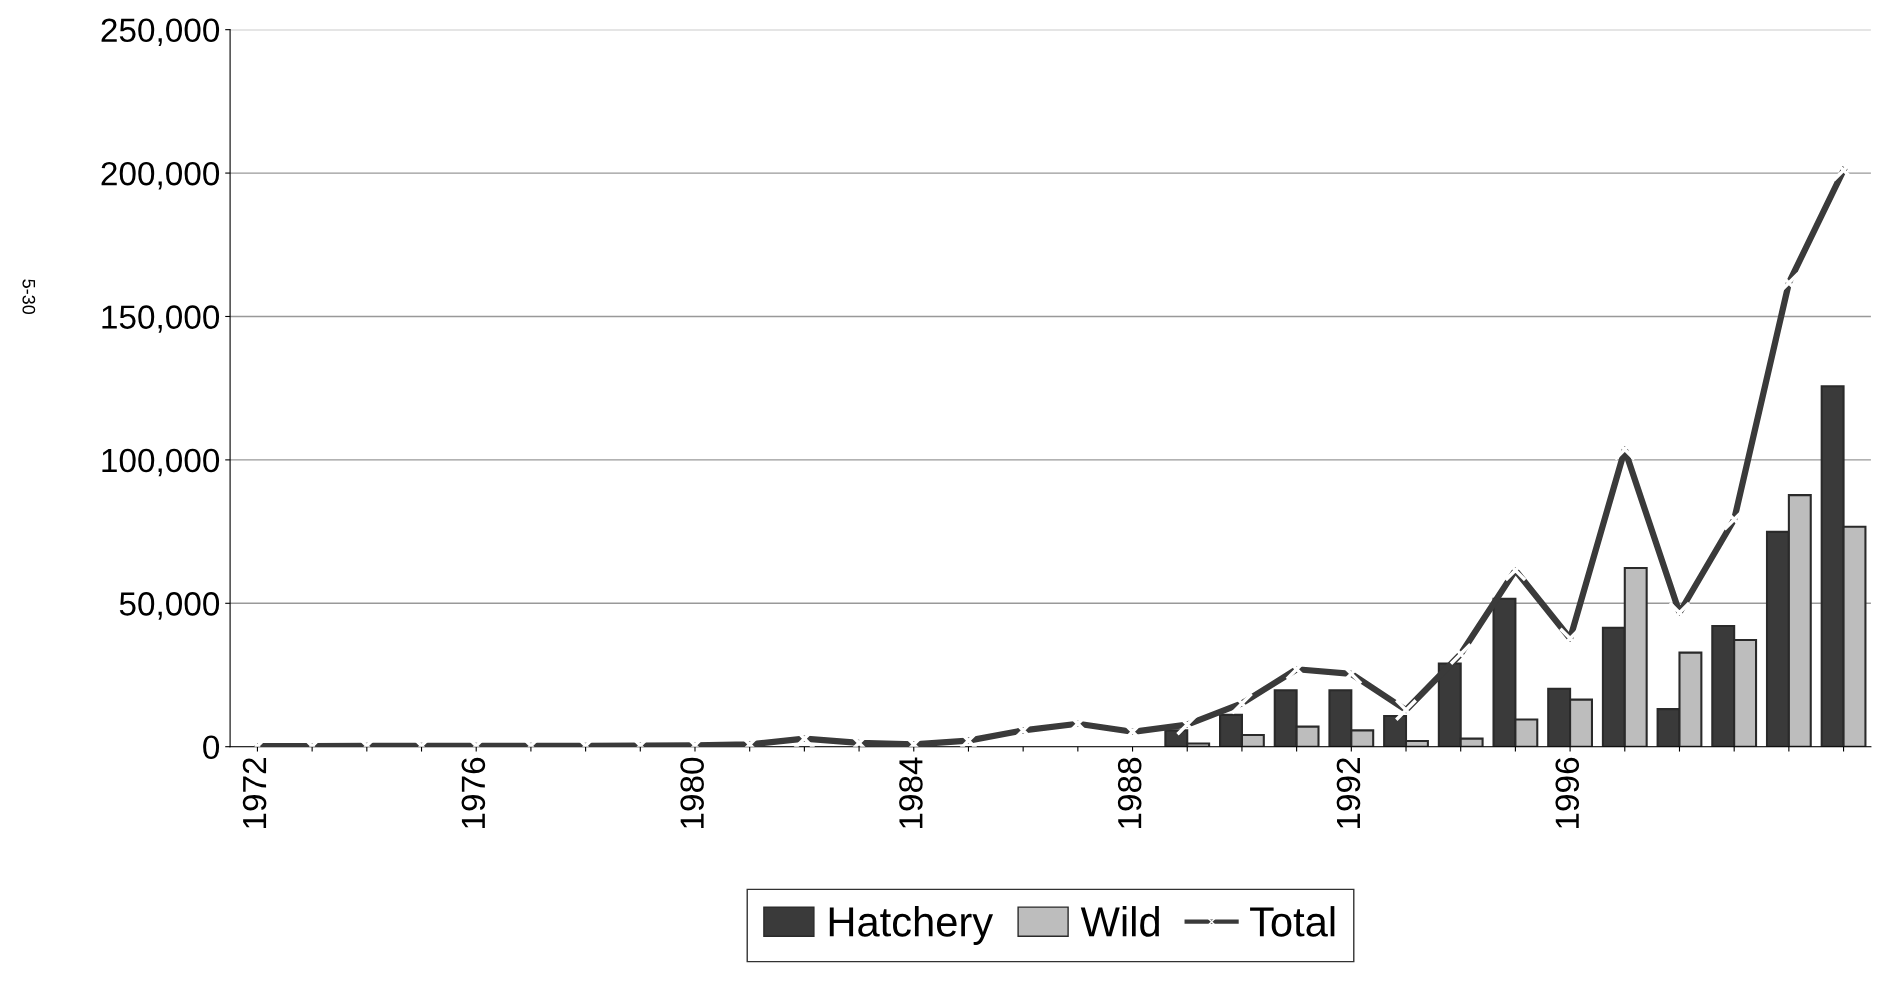 This screenshot has width=1886, height=989. Describe the element at coordinates (1567, 793) in the screenshot. I see `x-tick-label: 1996` at that location.